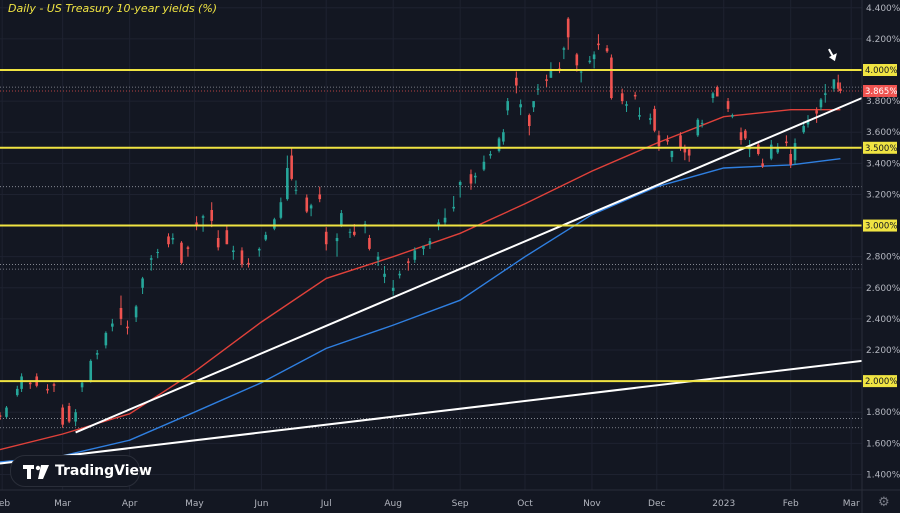 The image size is (900, 513). Describe the element at coordinates (881, 149) in the screenshot. I see `level-label: 3.500%` at that location.